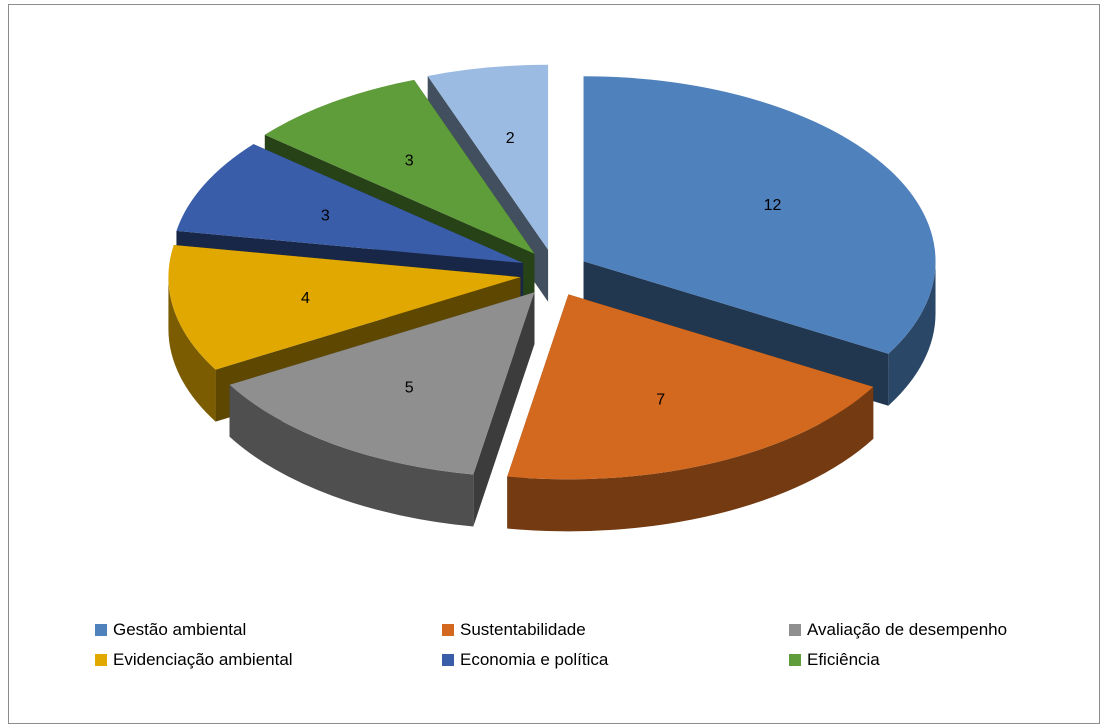 The height and width of the screenshot is (724, 1103). I want to click on legend-item-gestao-ambiental: Gestão ambiental, so click(170, 630).